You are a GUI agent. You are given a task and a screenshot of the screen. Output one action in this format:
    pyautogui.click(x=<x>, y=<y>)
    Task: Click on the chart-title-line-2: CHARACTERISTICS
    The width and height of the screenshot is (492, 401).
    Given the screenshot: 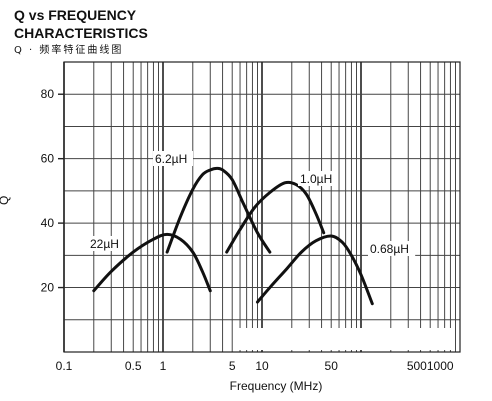 What is the action you would take?
    pyautogui.click(x=81, y=33)
    